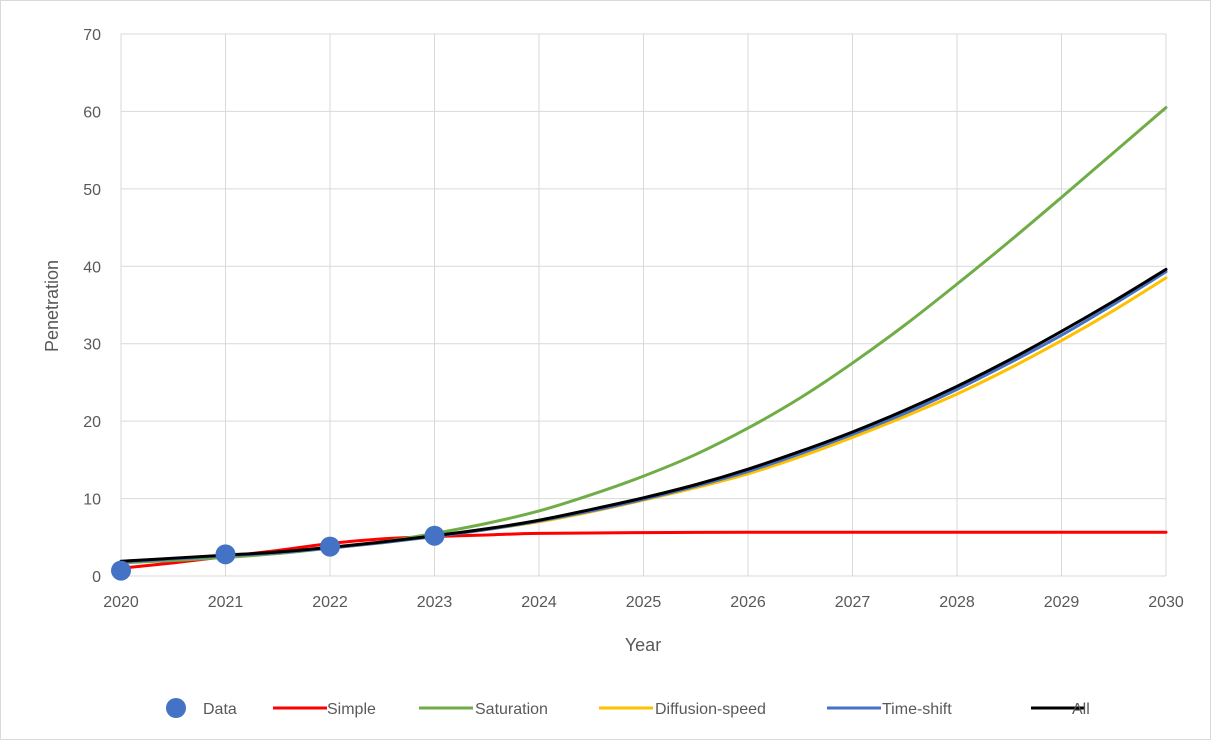  What do you see at coordinates (121, 602) in the screenshot?
I see `x-tick-label: 2020` at bounding box center [121, 602].